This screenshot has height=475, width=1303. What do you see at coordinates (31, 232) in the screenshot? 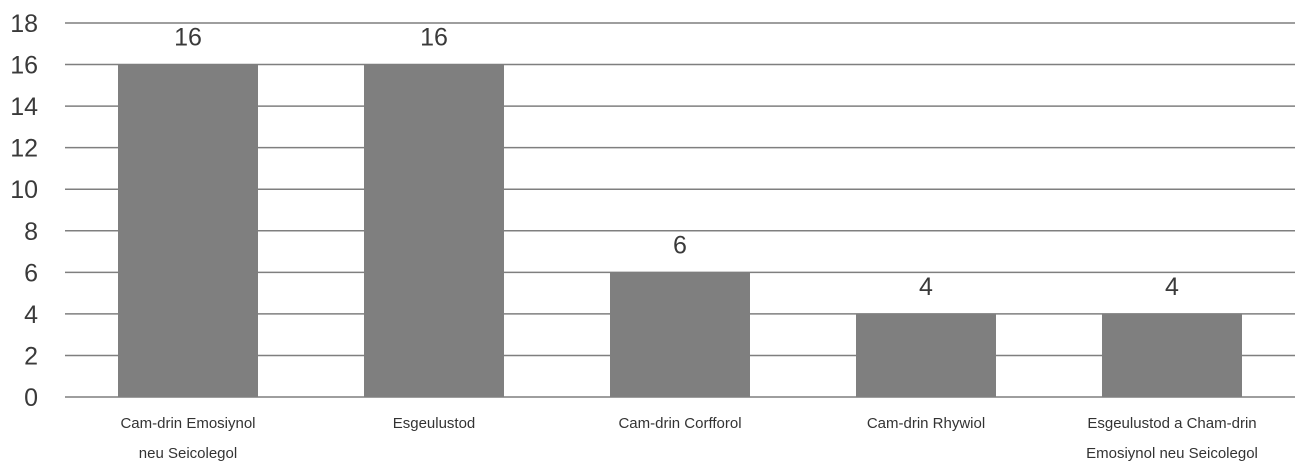
I see `y-tick-label: 8` at bounding box center [31, 232].